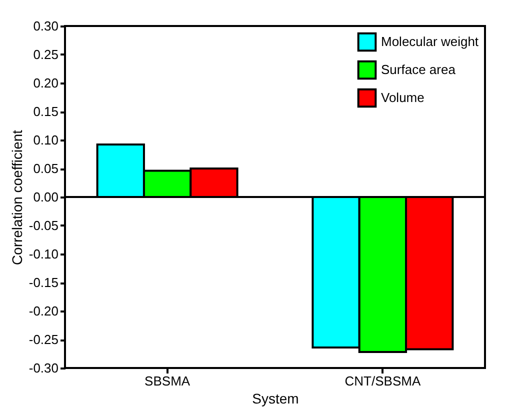 This screenshot has height=419, width=529. What do you see at coordinates (402, 97) in the screenshot?
I see `legend-label: Volume` at bounding box center [402, 97].